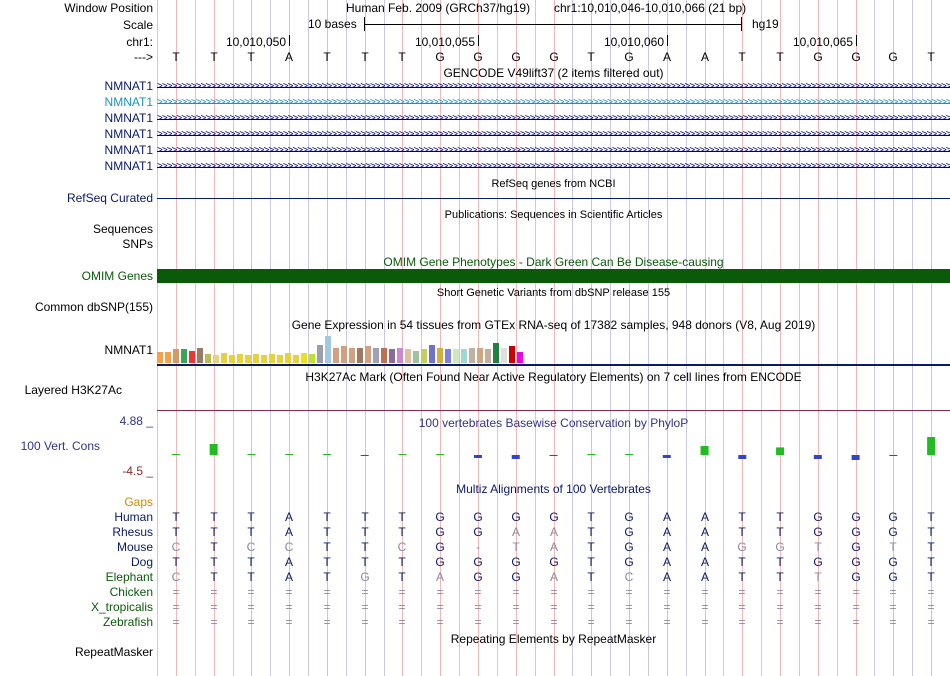 This screenshot has height=676, width=950. What do you see at coordinates (134, 547) in the screenshot?
I see `multiz-species-label: Mouse` at bounding box center [134, 547].